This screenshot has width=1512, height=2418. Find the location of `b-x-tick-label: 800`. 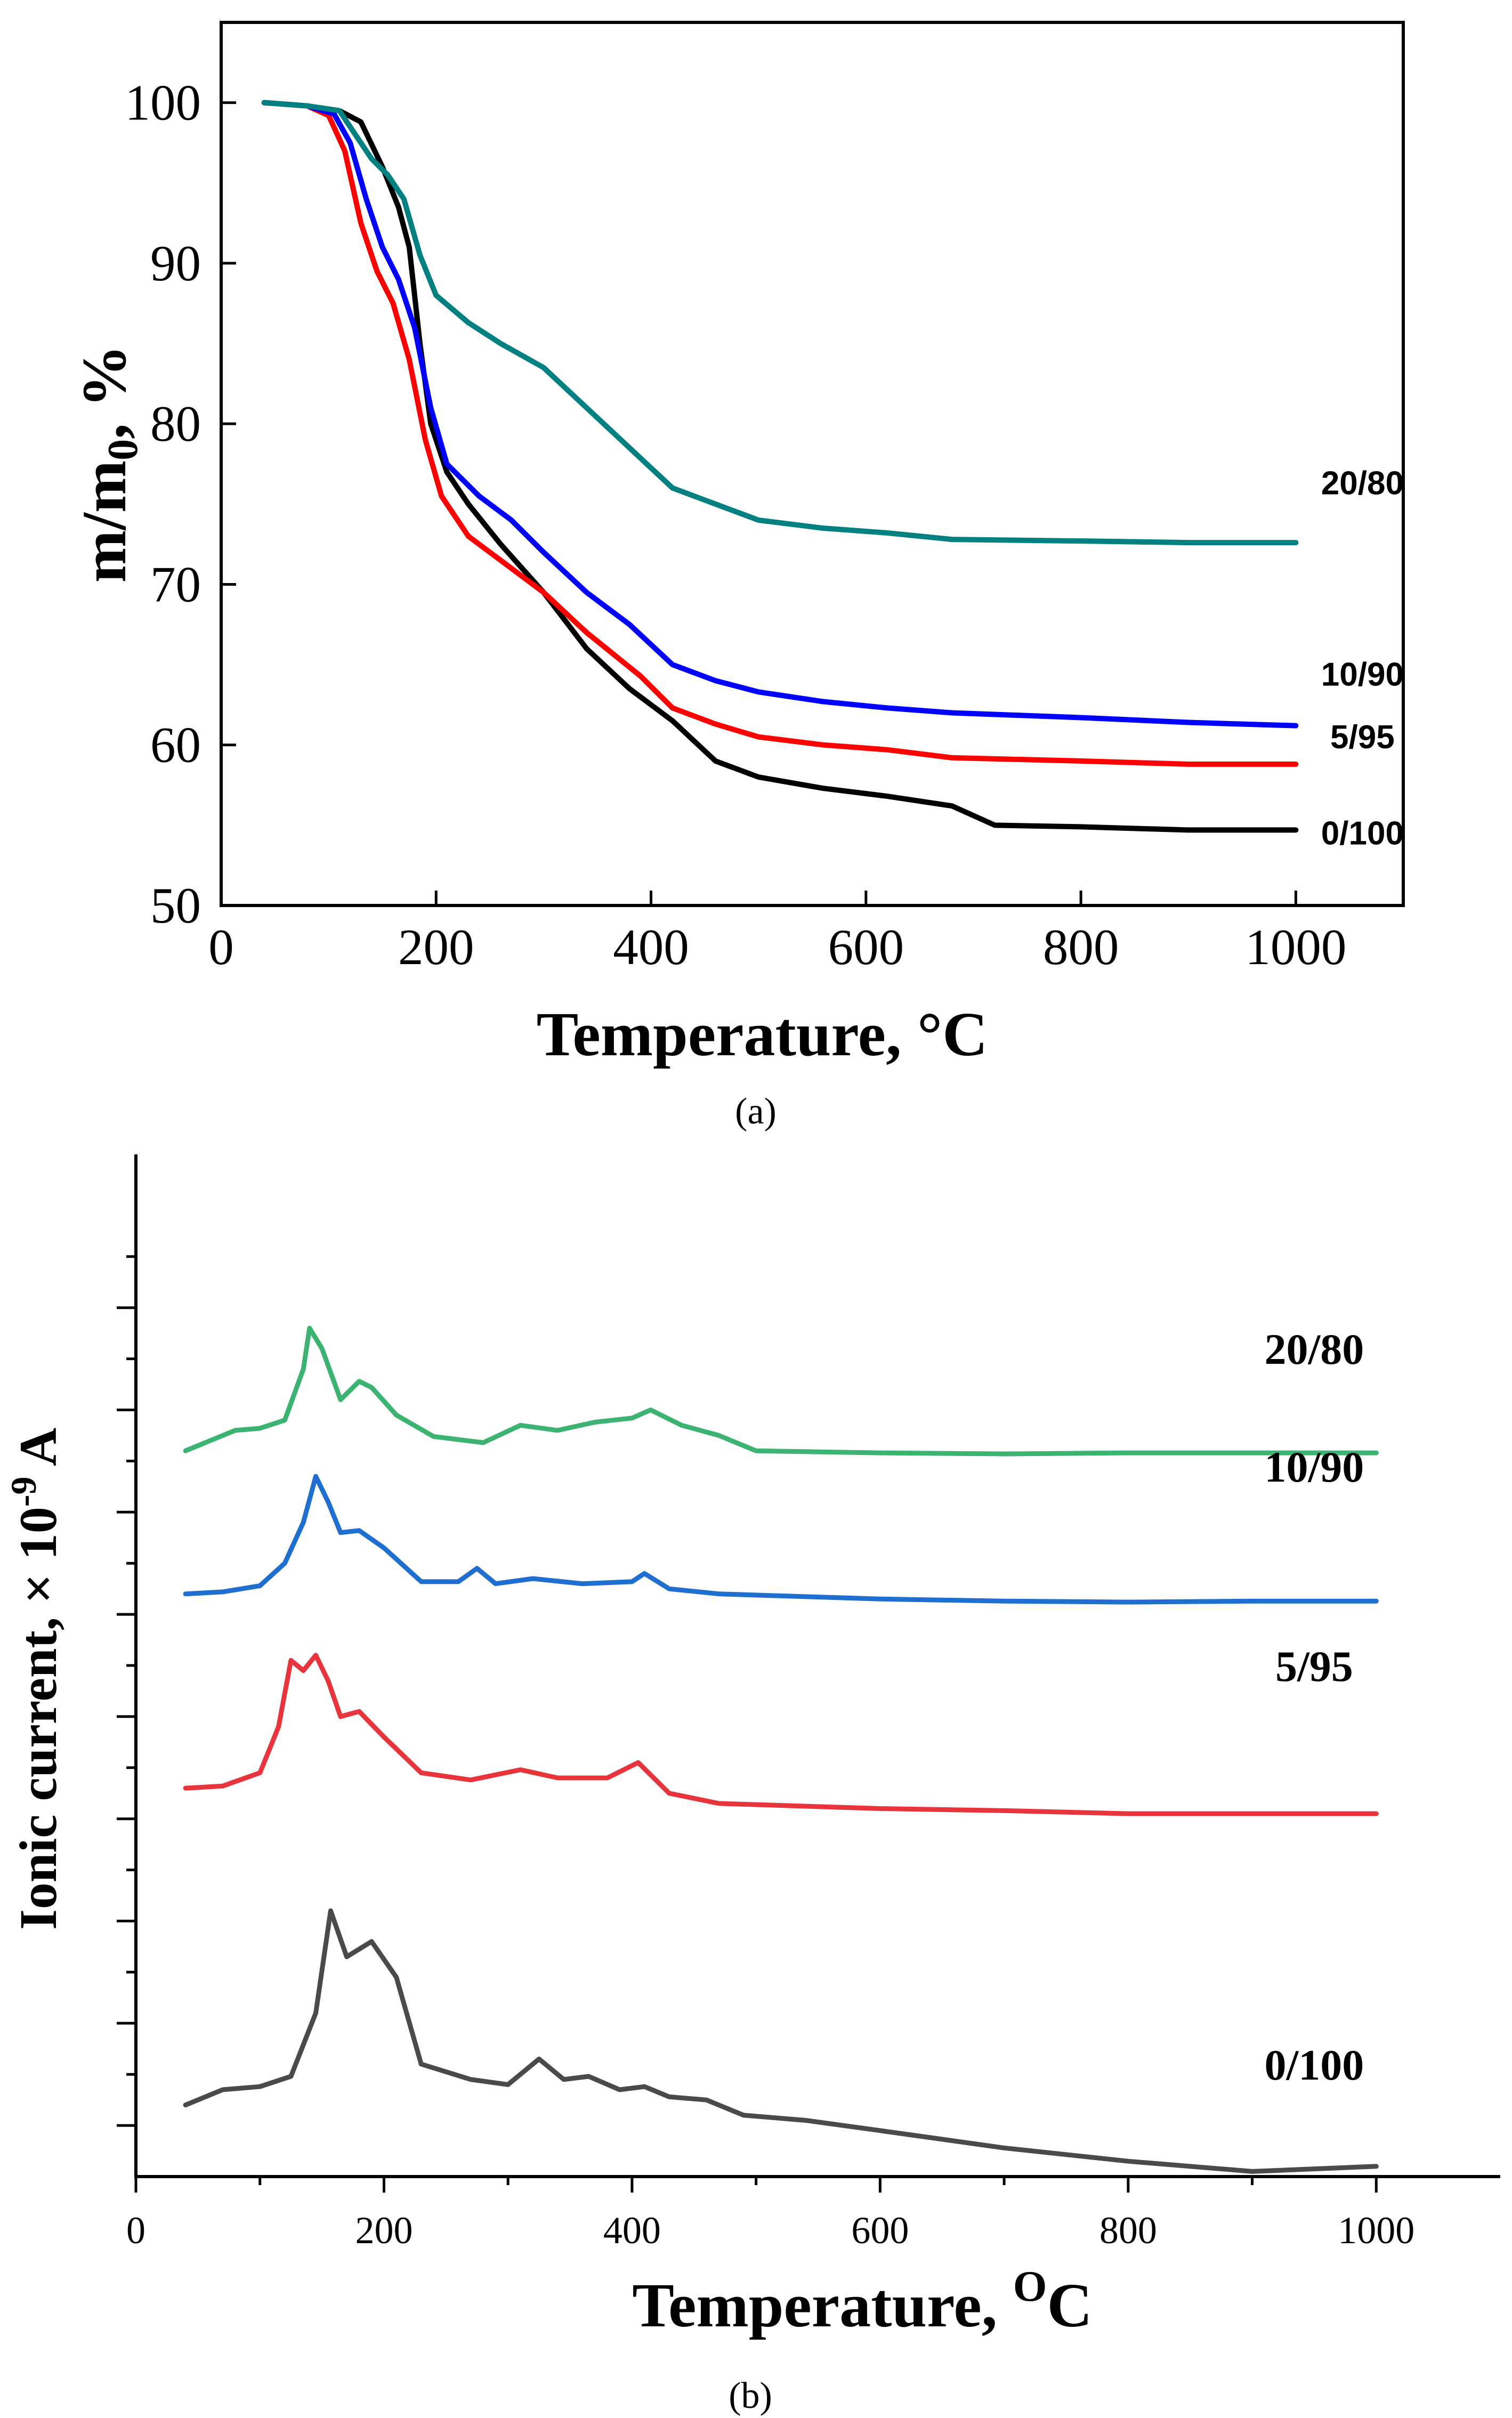

b-x-tick-label: 800 is located at coordinates (1128, 2230).